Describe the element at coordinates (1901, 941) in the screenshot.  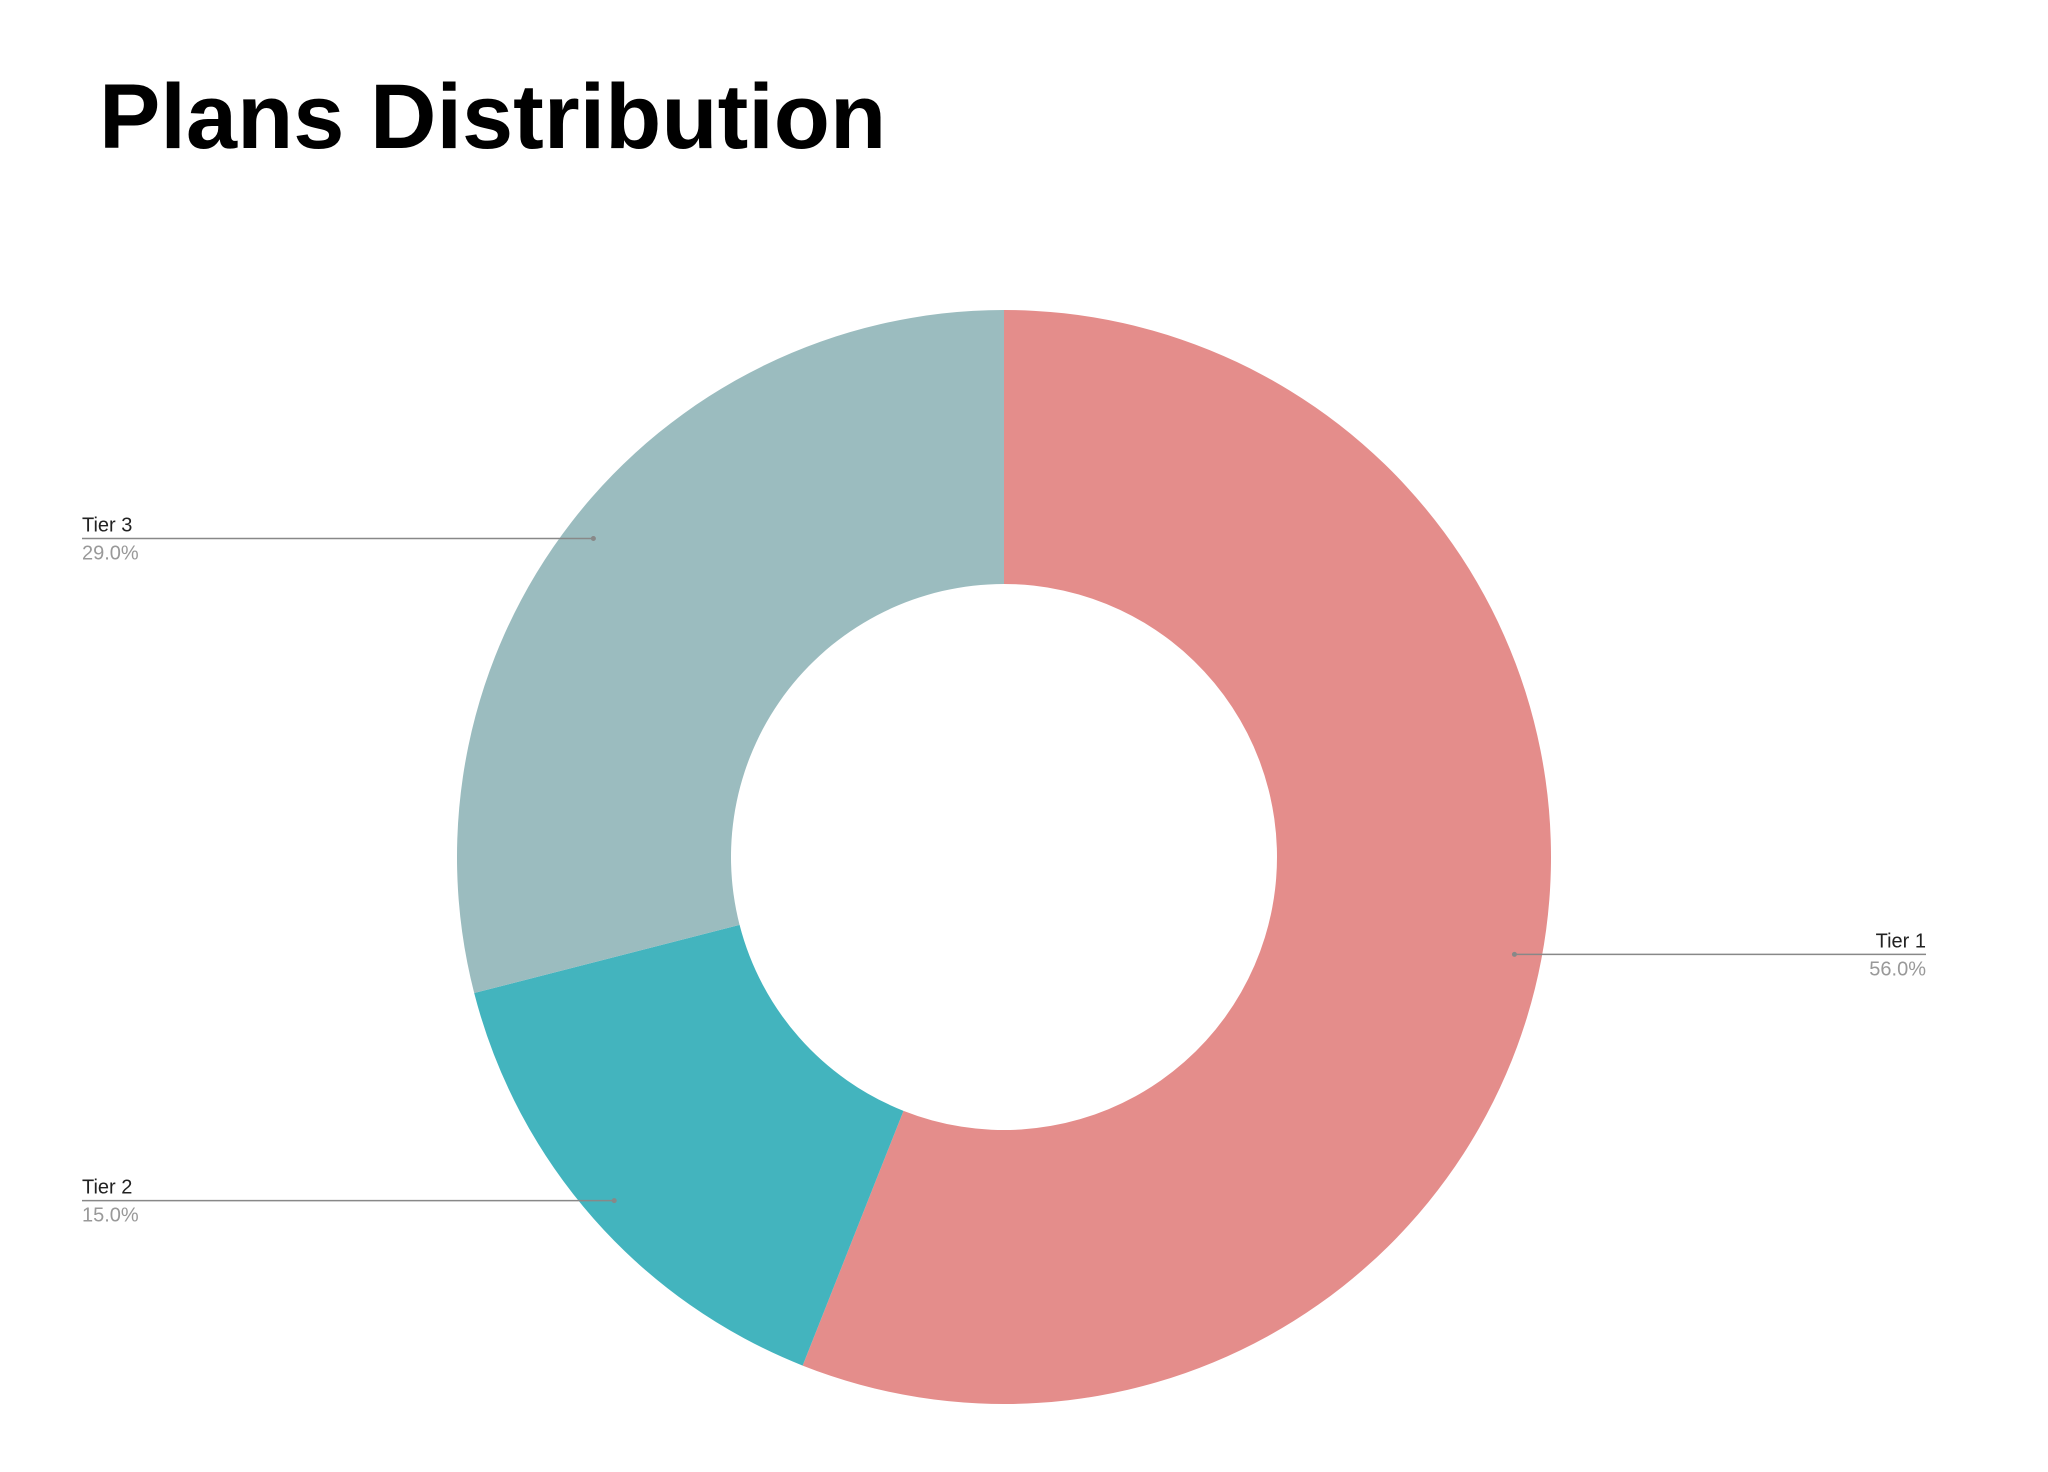
I see `slice-label: Tier 1` at that location.